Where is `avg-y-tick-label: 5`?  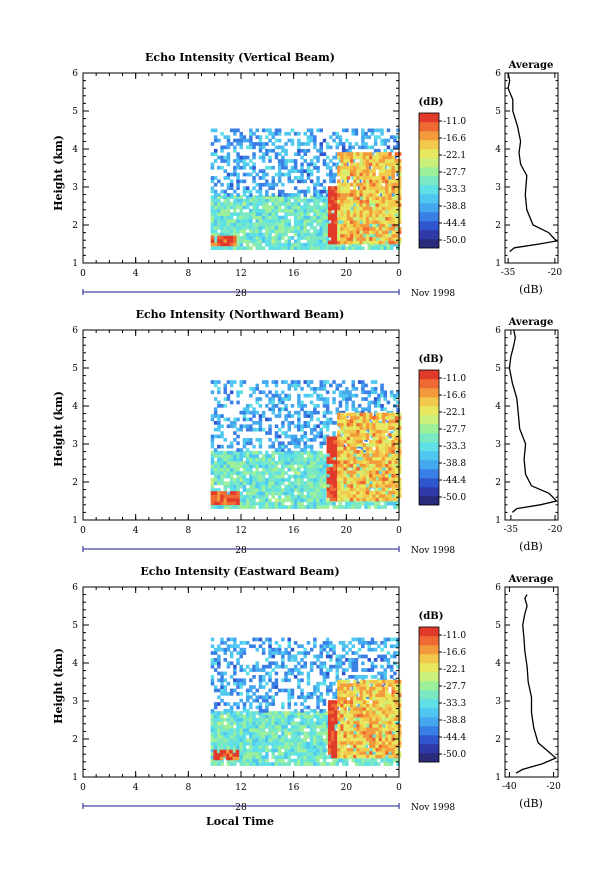 avg-y-tick-label: 5 is located at coordinates (498, 112).